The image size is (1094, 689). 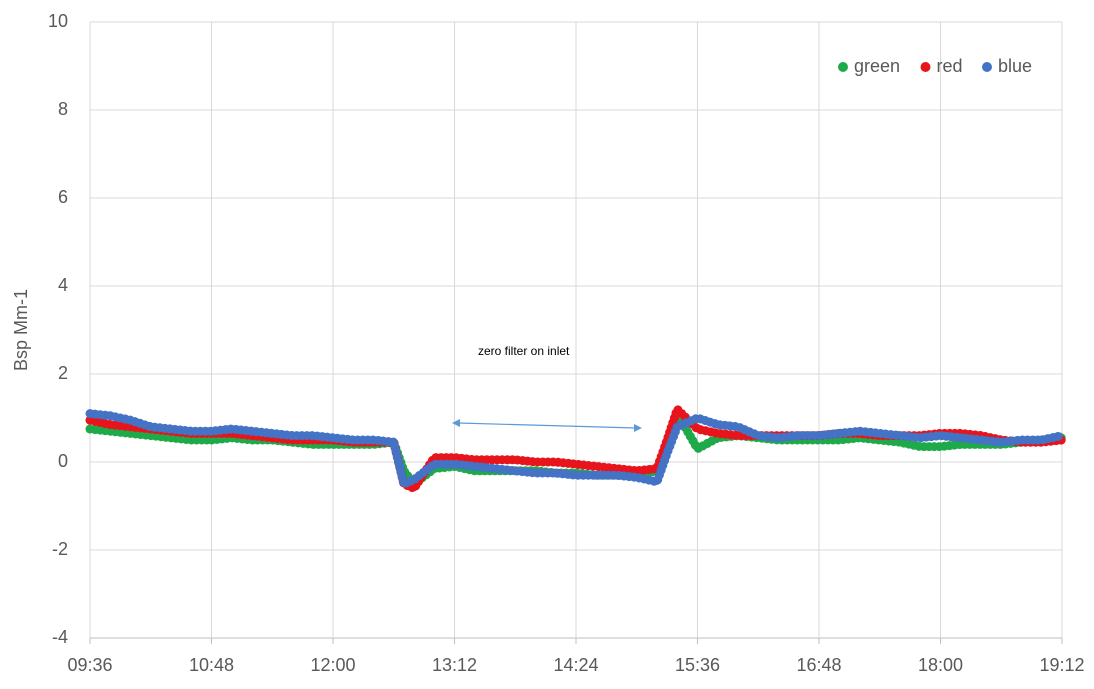 I want to click on x-tick-label: 18:00, so click(x=940, y=665).